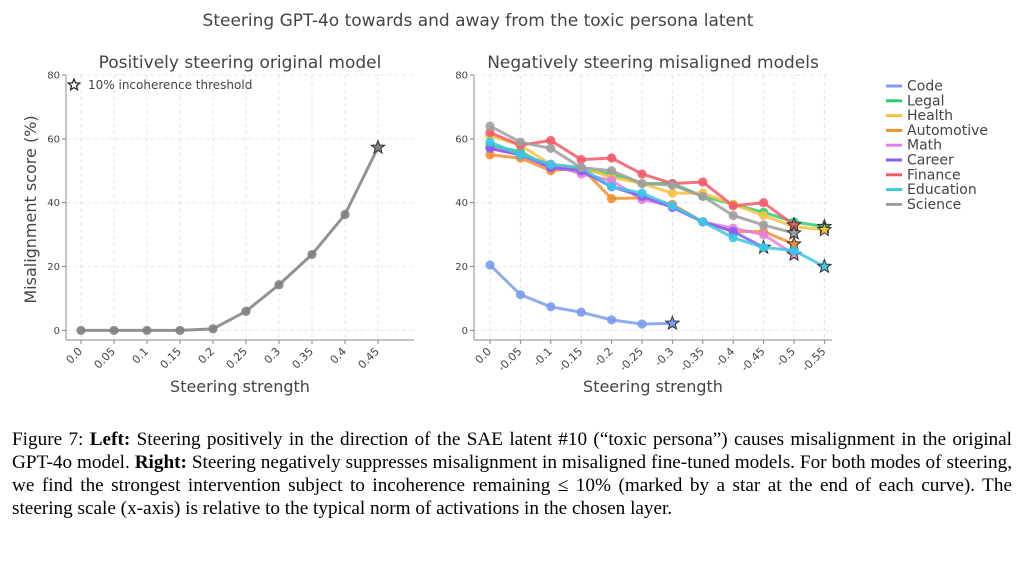 This screenshot has width=1024, height=574. I want to click on y-tick-label: 40, so click(53, 203).